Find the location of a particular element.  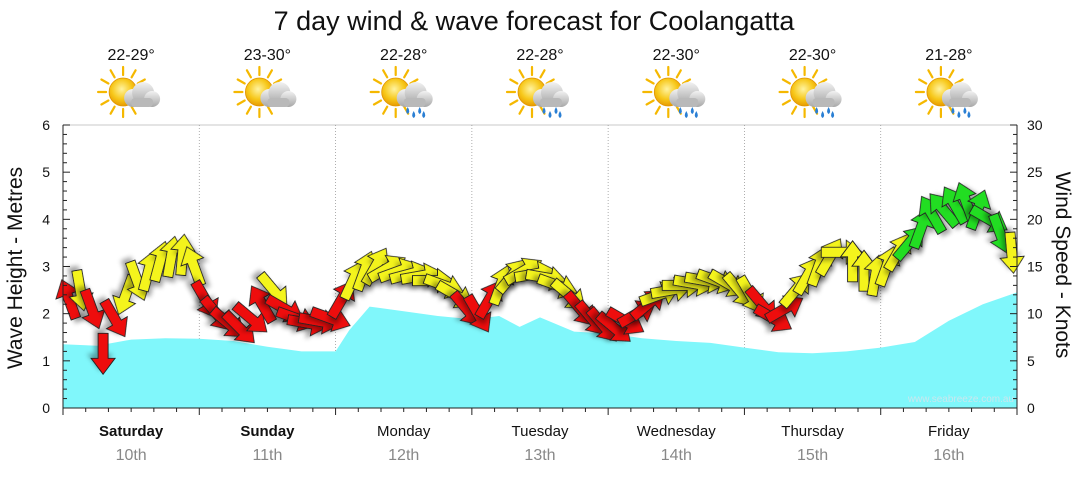

left-tick-label: 3 is located at coordinates (46, 267).